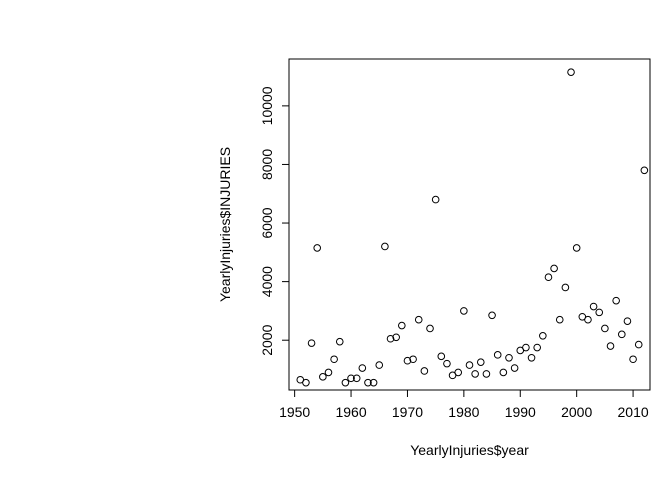 The height and width of the screenshot is (480, 672). What do you see at coordinates (633, 412) in the screenshot?
I see `x-tick-label: 2010` at bounding box center [633, 412].